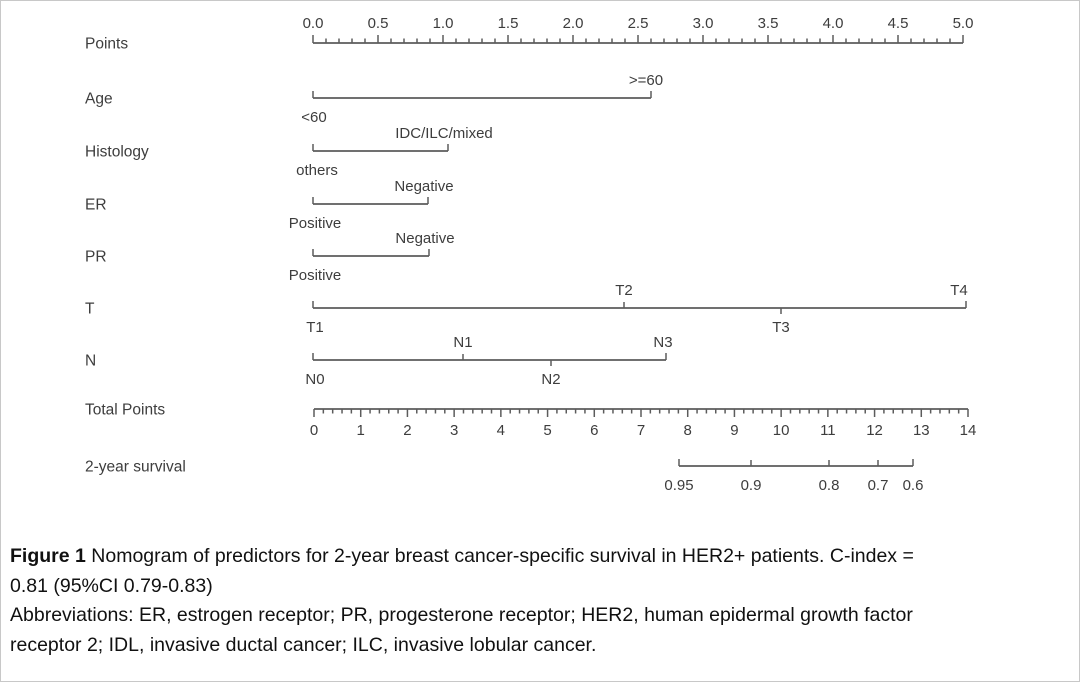 The height and width of the screenshot is (682, 1080). I want to click on mark-label-n-stage: N2, so click(550, 379).